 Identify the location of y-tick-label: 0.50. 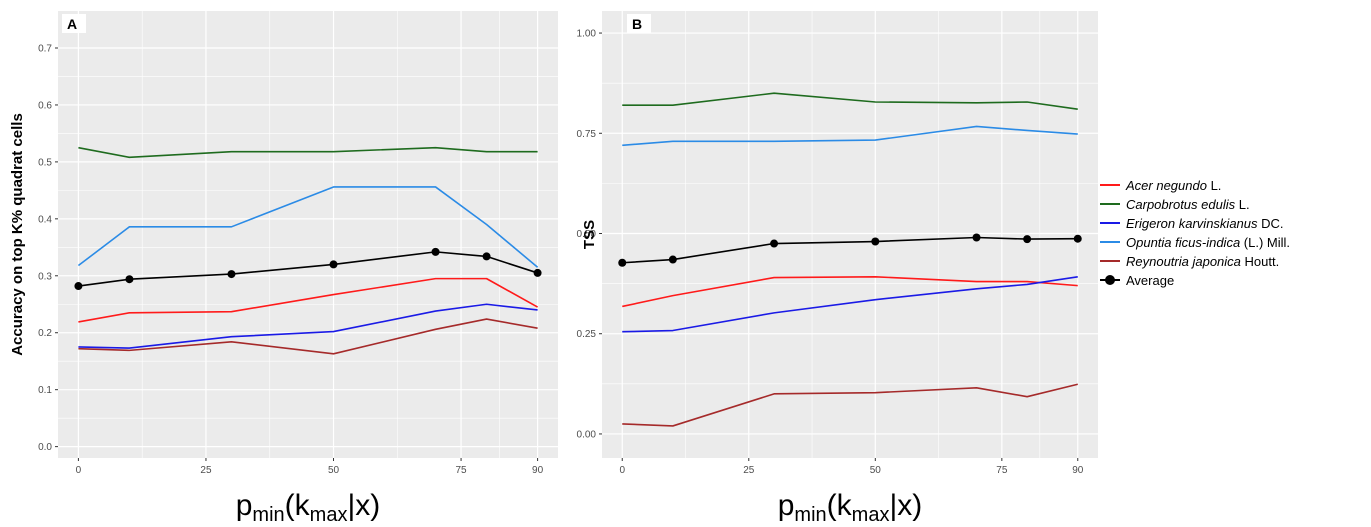
(587, 234).